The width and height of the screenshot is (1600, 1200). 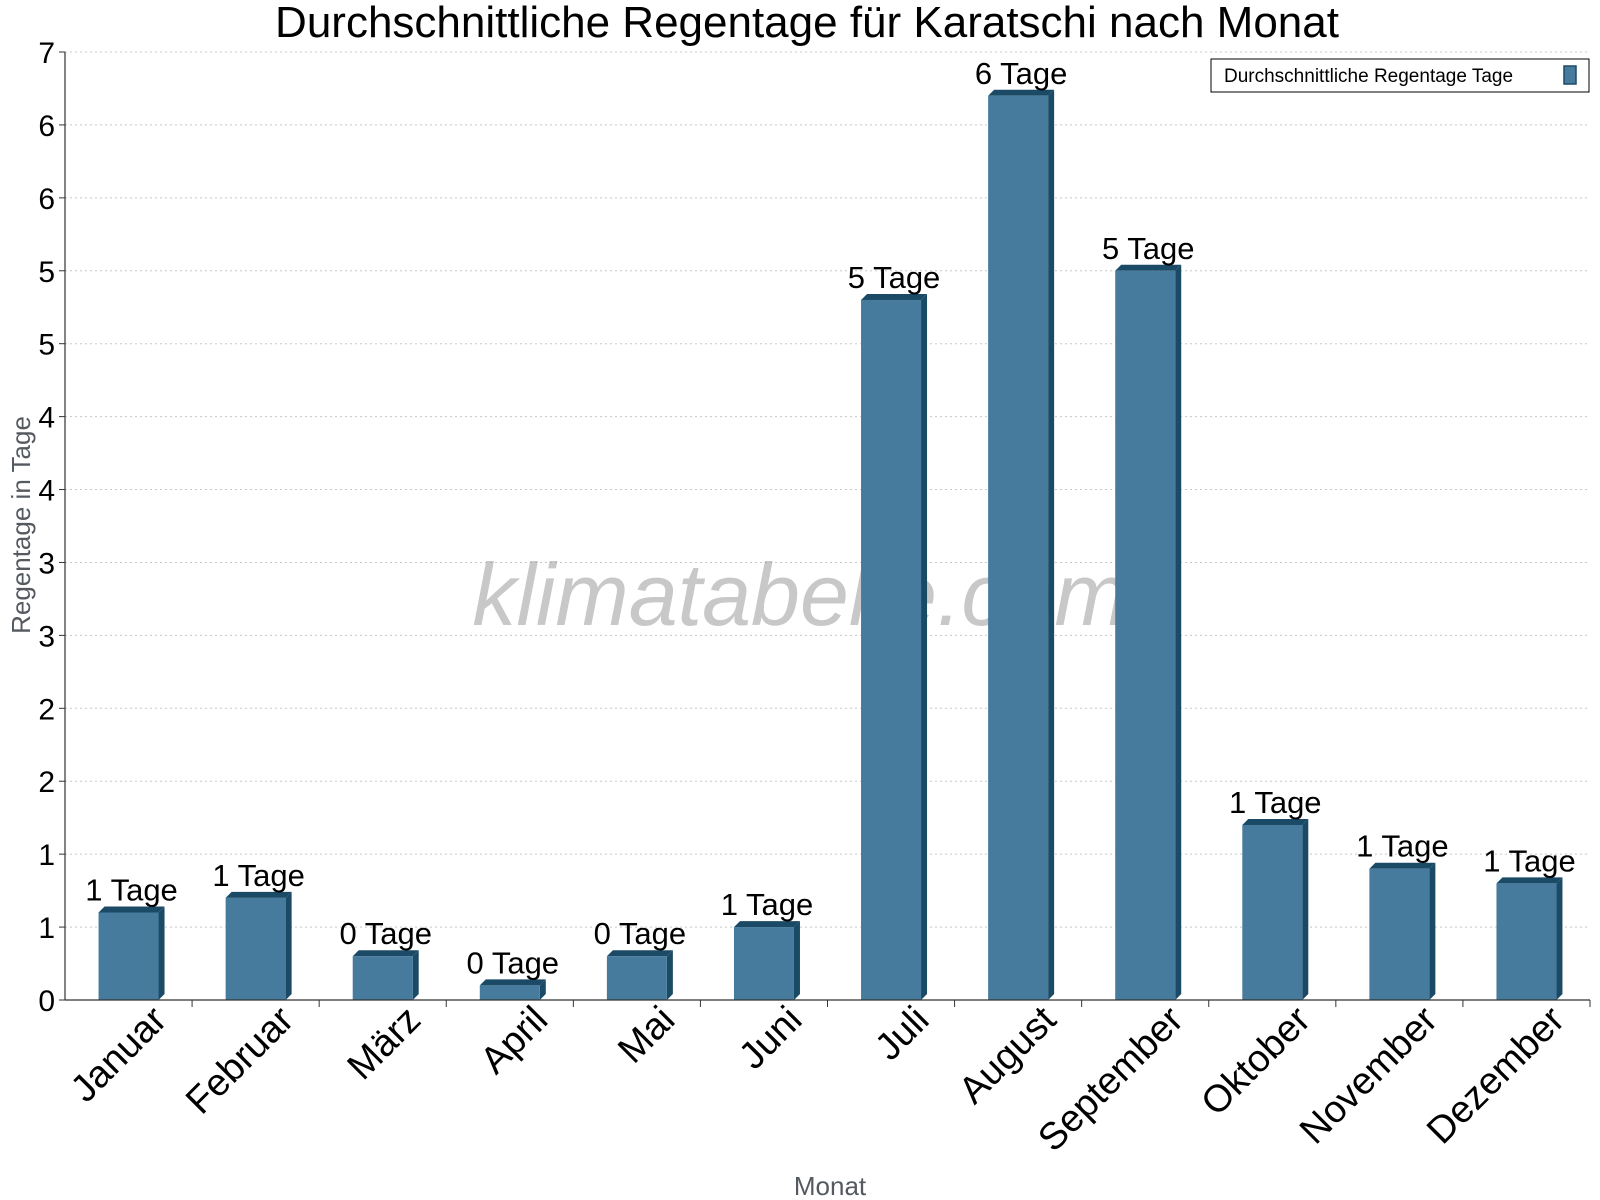 I want to click on x-tick-label: Januar, so click(x=119, y=1054).